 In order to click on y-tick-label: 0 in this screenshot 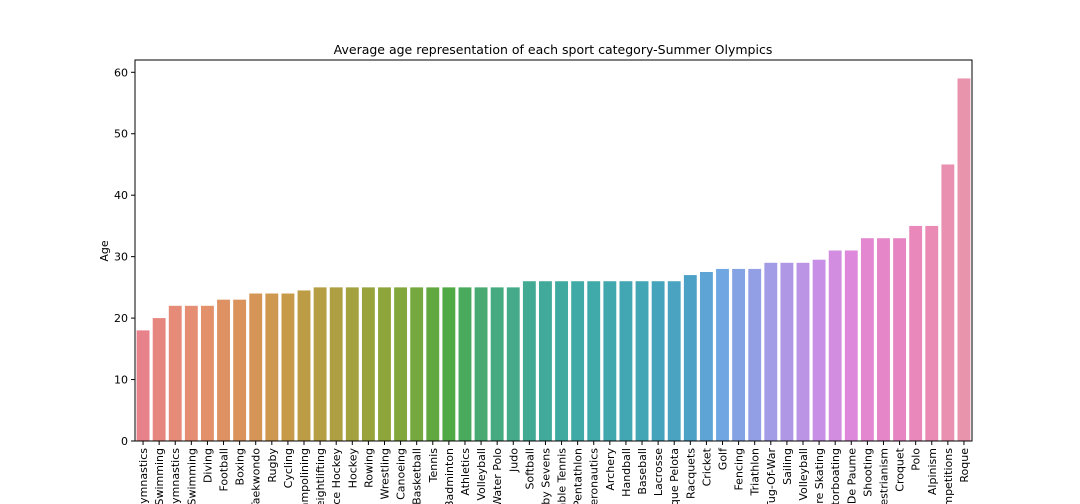, I will do `click(124, 441)`.